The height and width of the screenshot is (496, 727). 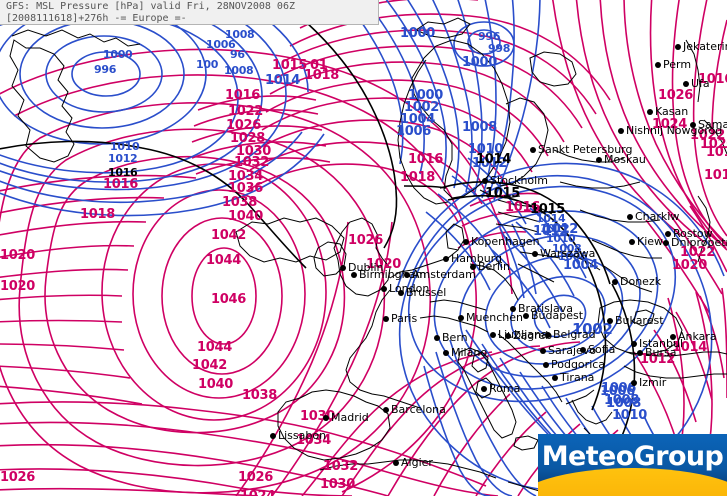 What do you see at coordinates (476, 258) in the screenshot?
I see `city-label: Hamburg` at bounding box center [476, 258].